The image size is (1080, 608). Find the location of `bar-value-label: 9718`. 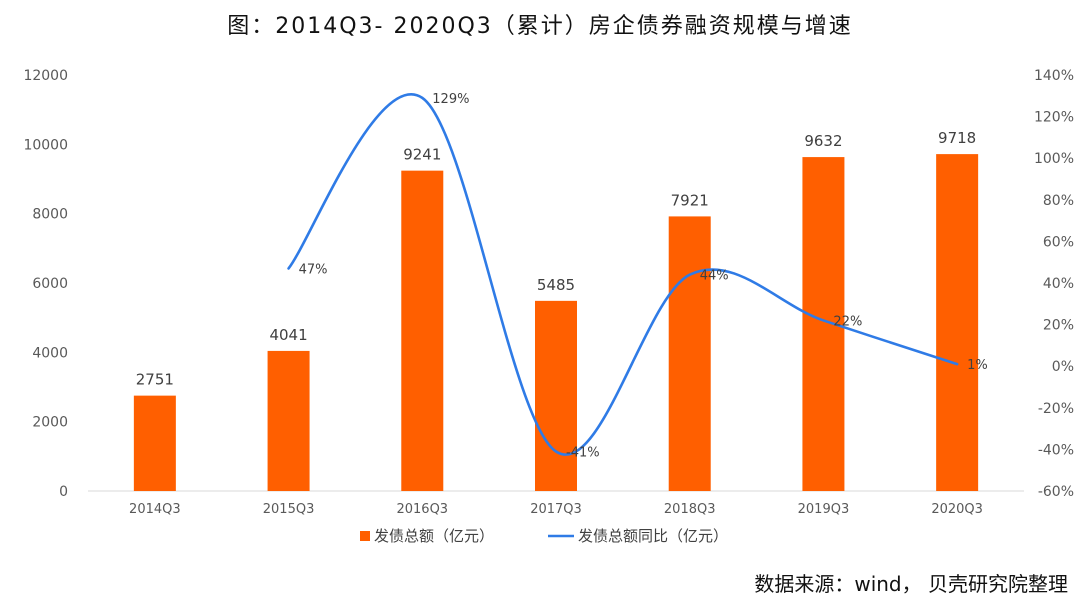

bar-value-label: 9718 is located at coordinates (957, 138).